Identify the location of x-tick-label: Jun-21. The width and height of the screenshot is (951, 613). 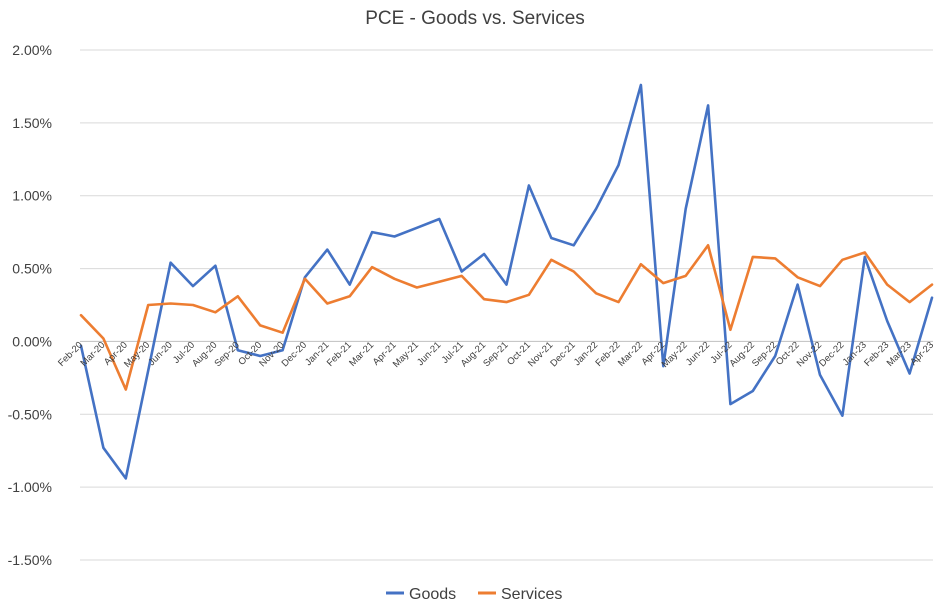
(429, 354).